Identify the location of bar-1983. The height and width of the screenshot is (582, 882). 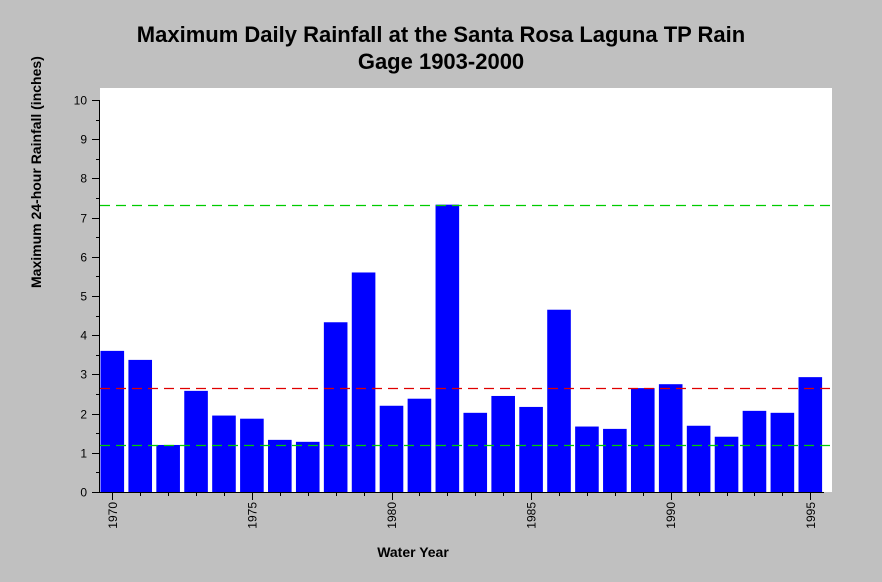
(475, 452).